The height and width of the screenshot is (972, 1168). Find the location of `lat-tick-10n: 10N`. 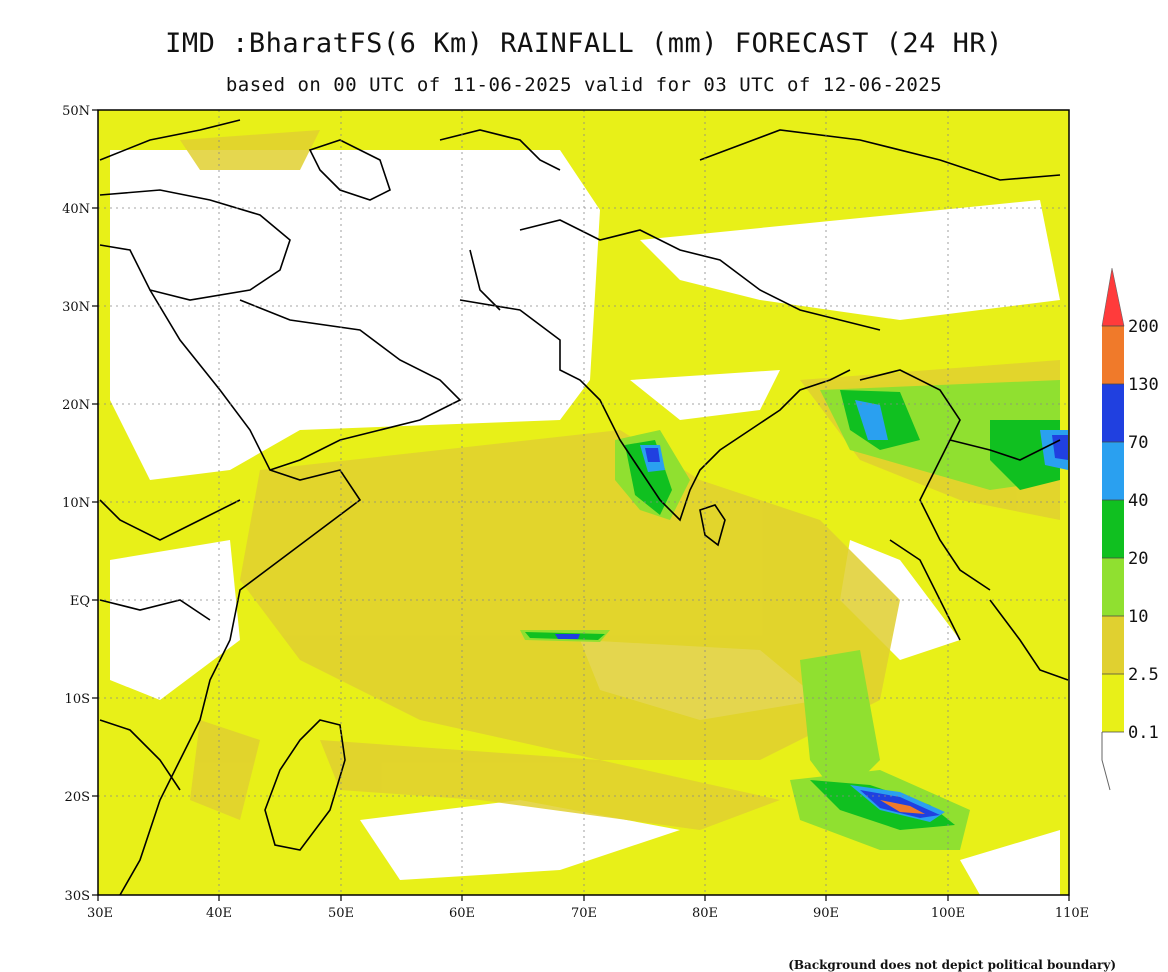

lat-tick-10n: 10N is located at coordinates (76, 503).